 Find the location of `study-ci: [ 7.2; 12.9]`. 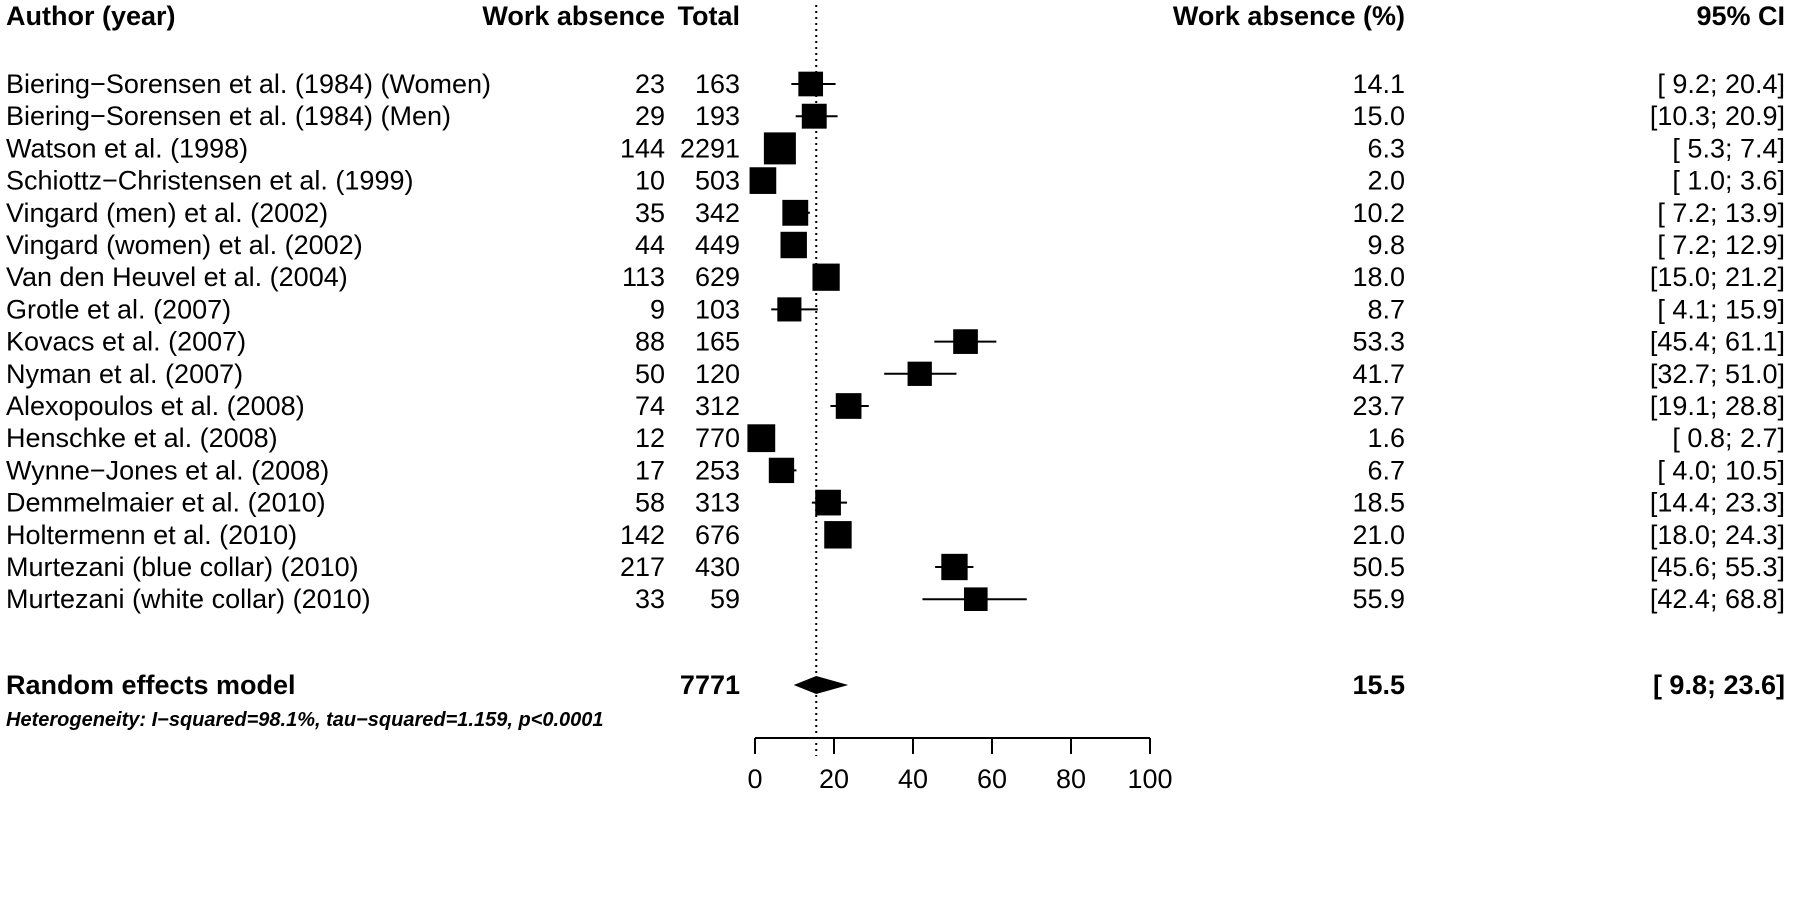

study-ci: [ 7.2; 12.9] is located at coordinates (1721, 245).